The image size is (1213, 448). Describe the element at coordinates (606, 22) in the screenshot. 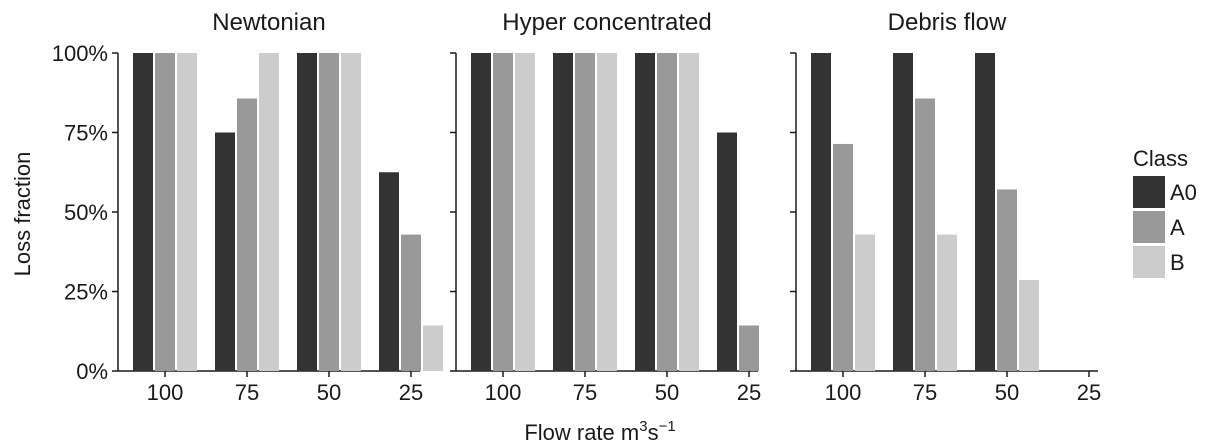

I see `panel-title: Hyper concentrated` at that location.